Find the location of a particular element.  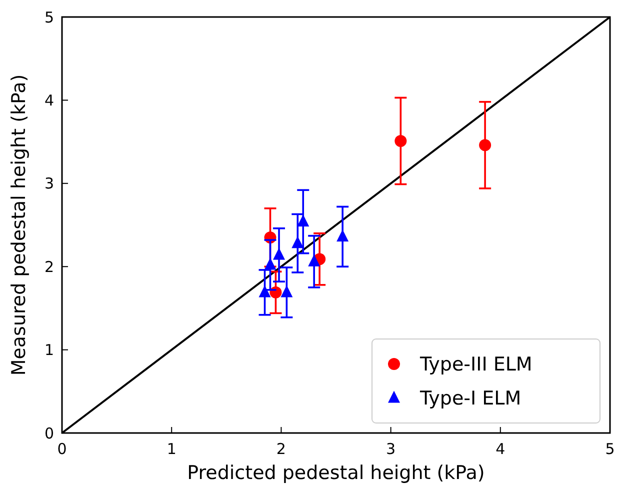

y-tick-label: 4 is located at coordinates (49, 100).